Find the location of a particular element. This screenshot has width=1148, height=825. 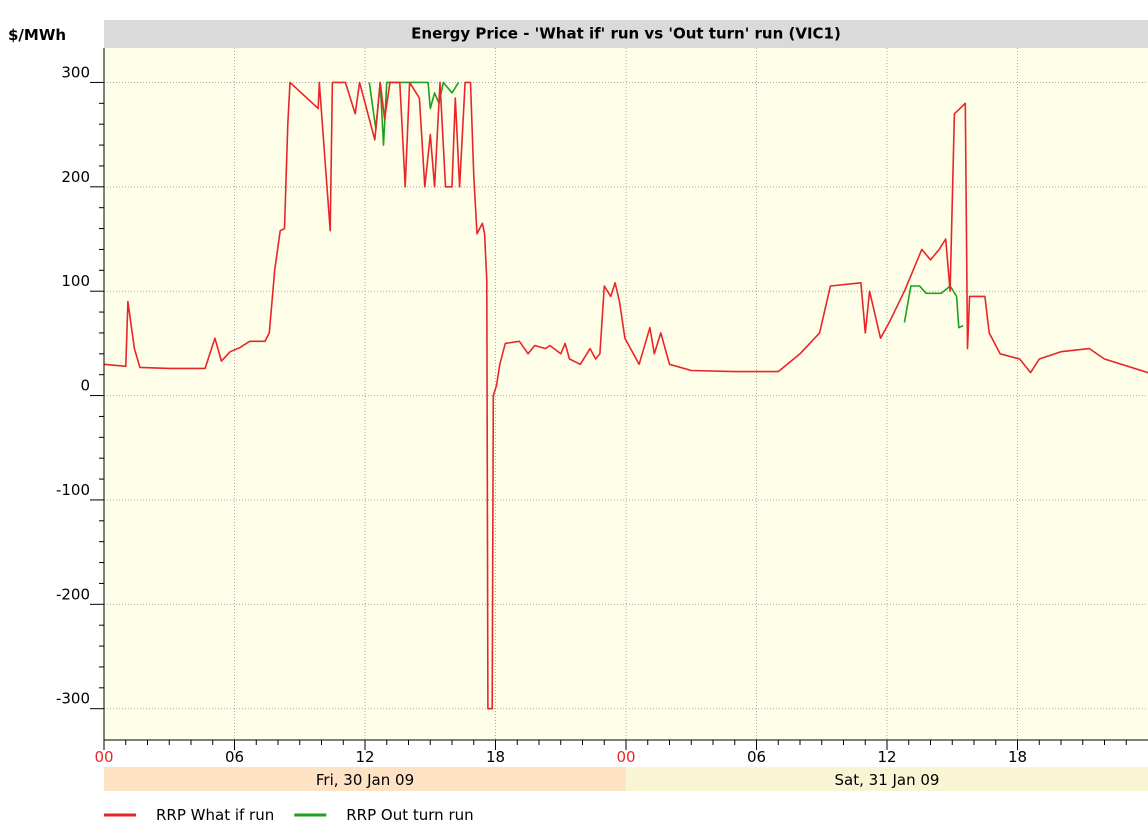

y-tick-label: 0 is located at coordinates (85, 386).